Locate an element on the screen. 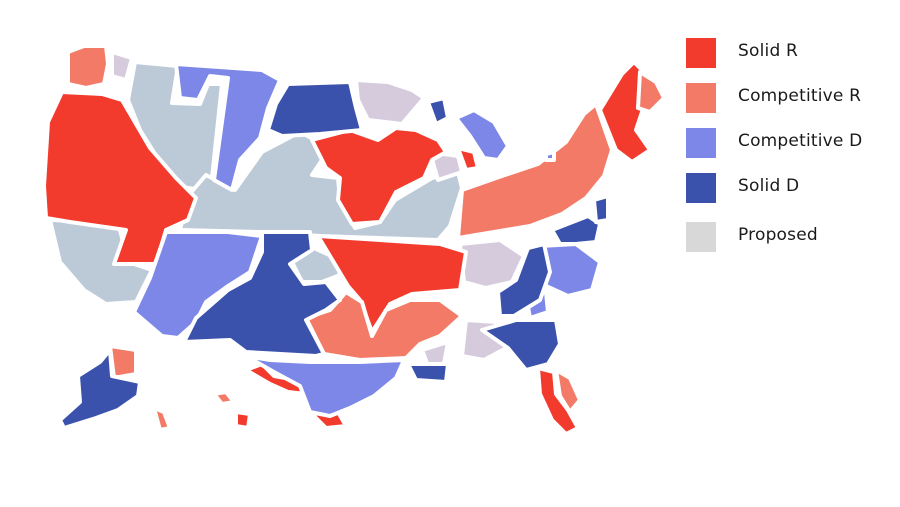 This screenshot has height=507, width=900. region-competitive-d-great-lakes is located at coordinates (550, 156).